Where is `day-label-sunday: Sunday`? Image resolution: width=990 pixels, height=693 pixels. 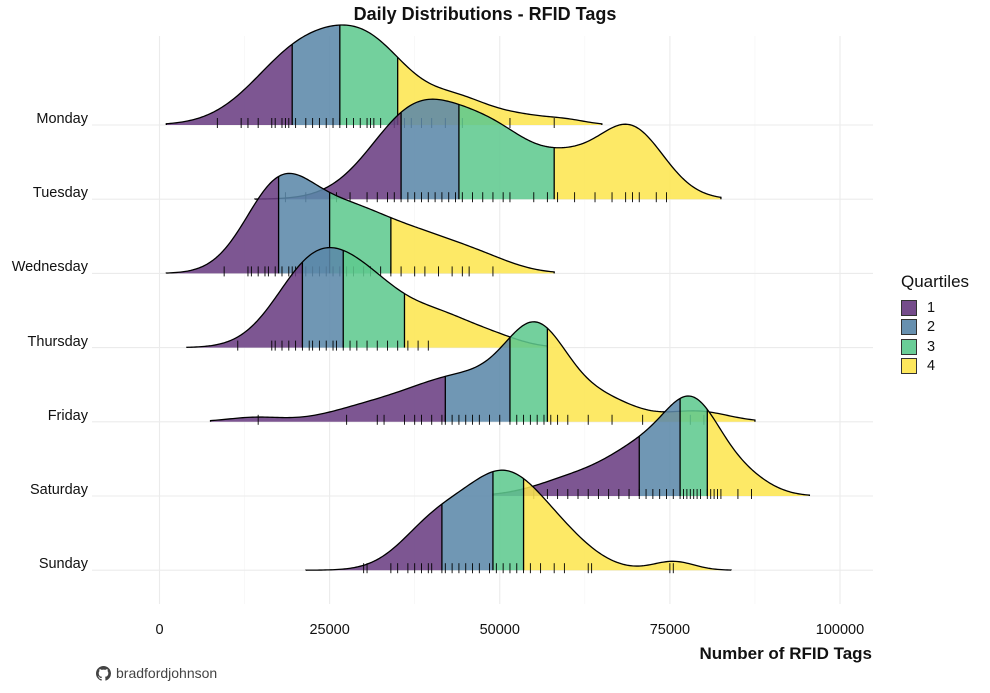 day-label-sunday: Sunday is located at coordinates (63, 564).